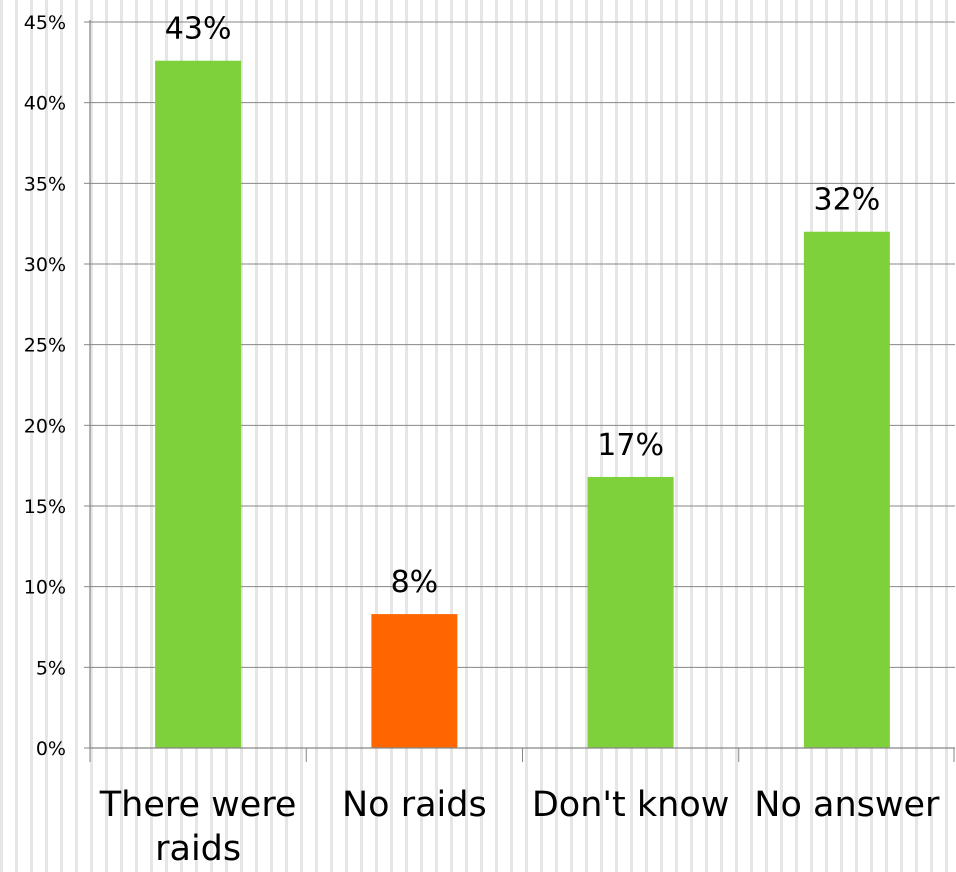 This screenshot has width=956, height=872. Describe the element at coordinates (45, 104) in the screenshot. I see `y-tick-label: 40%` at that location.